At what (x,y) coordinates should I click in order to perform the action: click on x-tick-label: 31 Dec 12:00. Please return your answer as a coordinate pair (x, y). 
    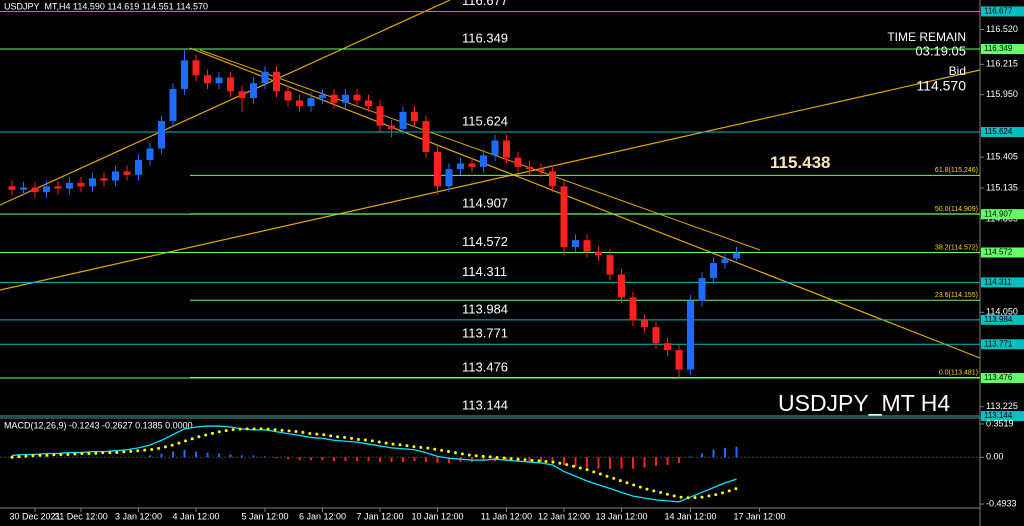
    Looking at the image, I should click on (81, 516).